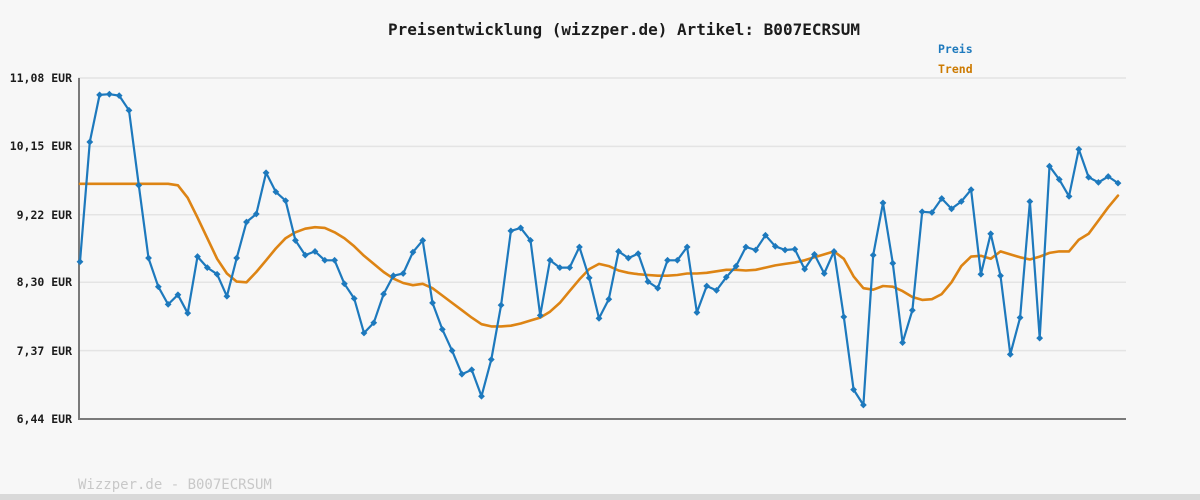 This screenshot has height=500, width=1200. Describe the element at coordinates (955, 49) in the screenshot. I see `legend-item-preis: Preis` at that location.